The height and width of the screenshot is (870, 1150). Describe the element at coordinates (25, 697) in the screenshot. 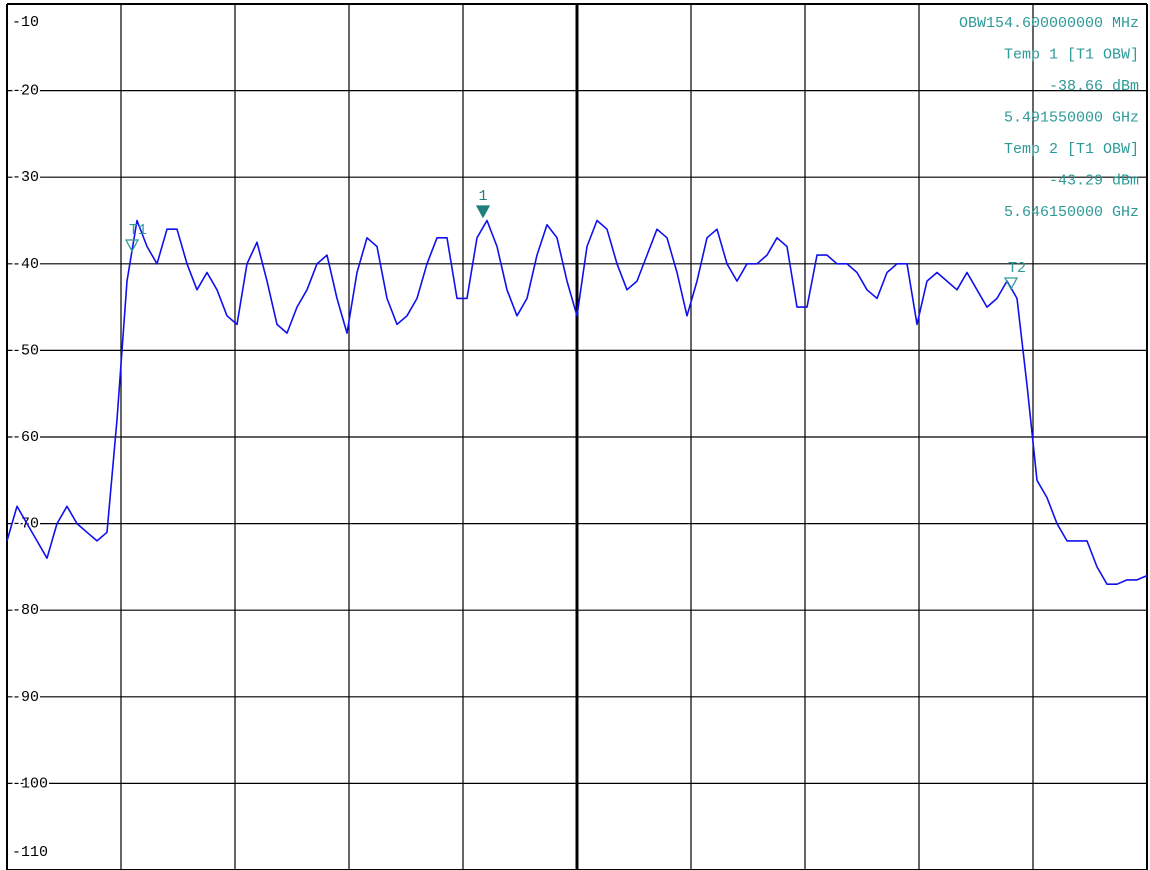

I see `y-tick-label: -90` at that location.